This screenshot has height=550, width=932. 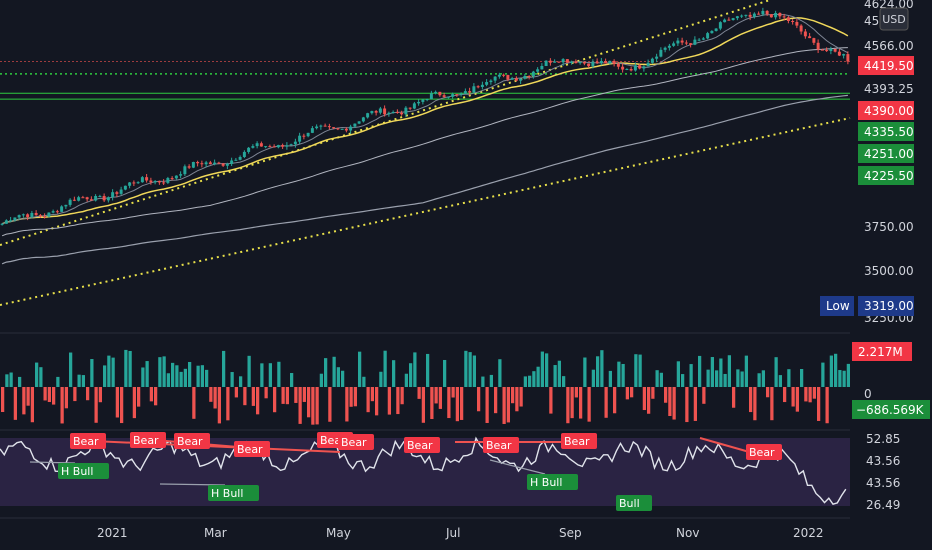 I want to click on currency-badge: USD, so click(x=894, y=19).